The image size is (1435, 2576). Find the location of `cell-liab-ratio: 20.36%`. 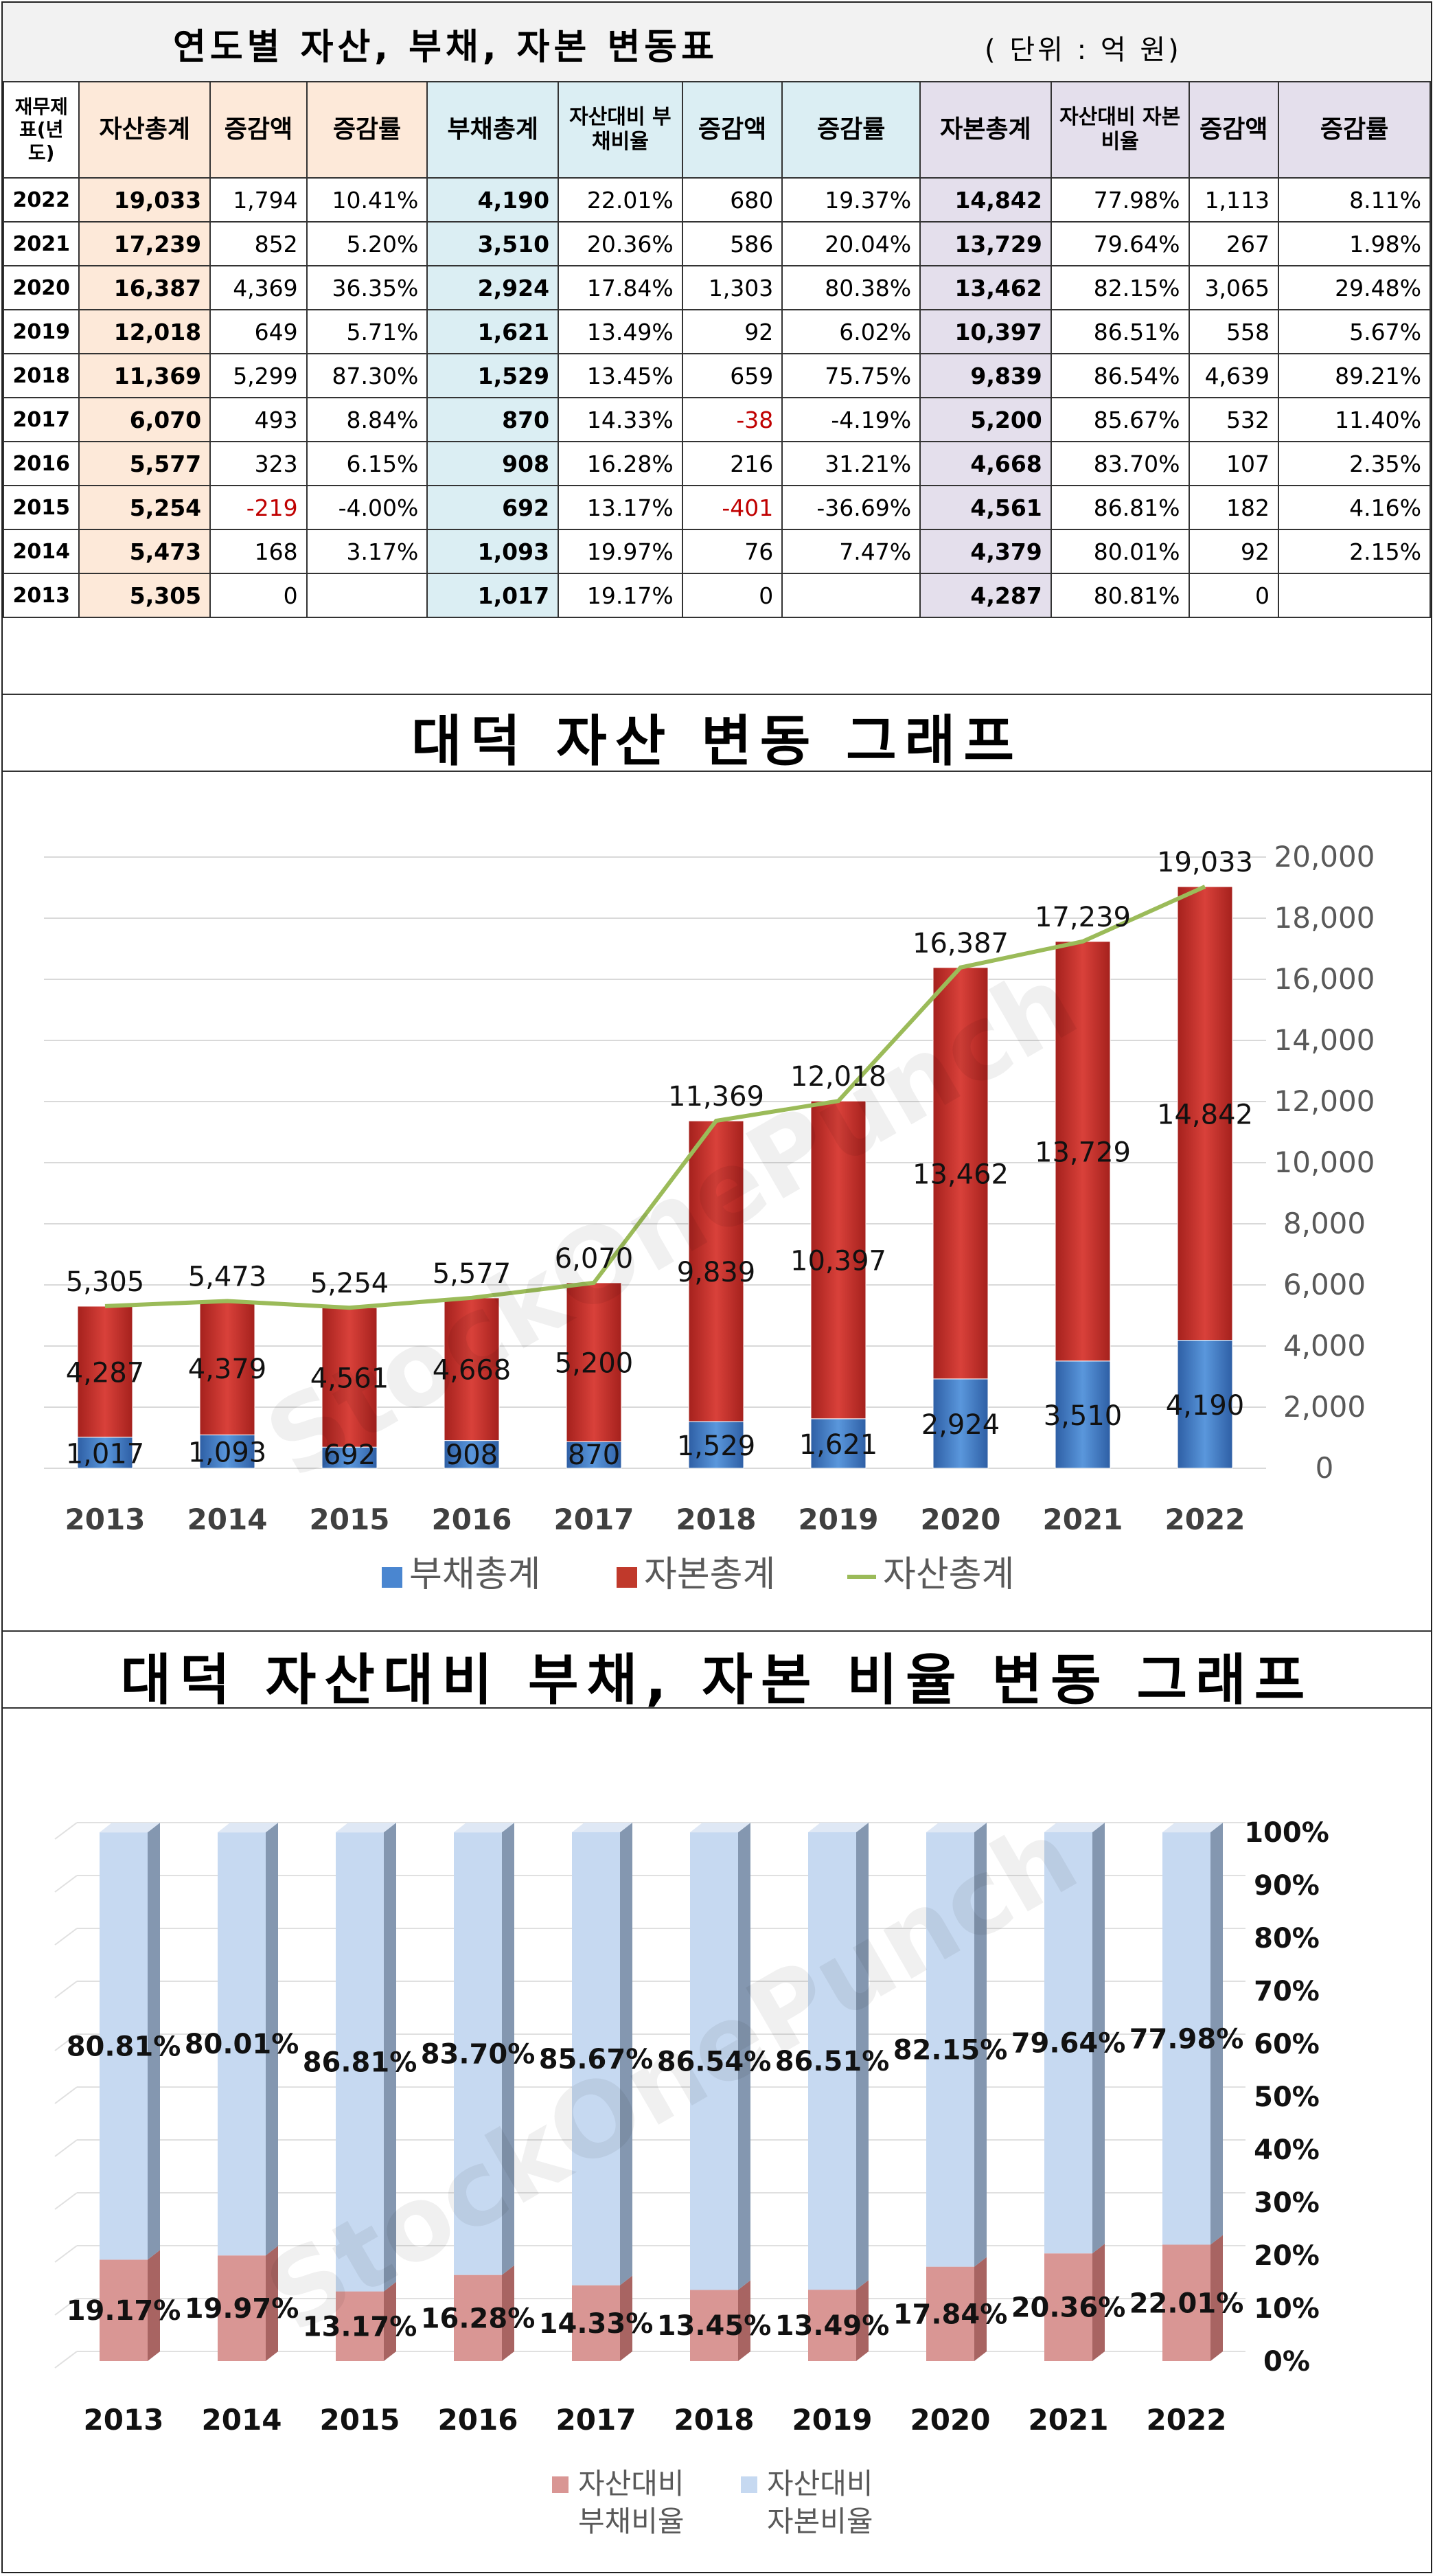

cell-liab-ratio: 20.36% is located at coordinates (620, 243).